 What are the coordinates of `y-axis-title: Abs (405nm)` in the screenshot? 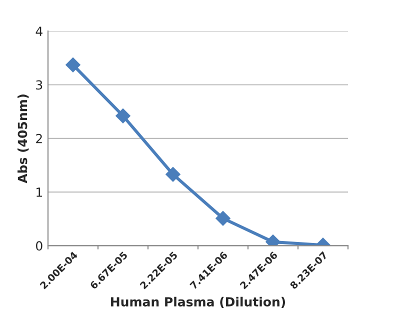 It's located at (23, 139).